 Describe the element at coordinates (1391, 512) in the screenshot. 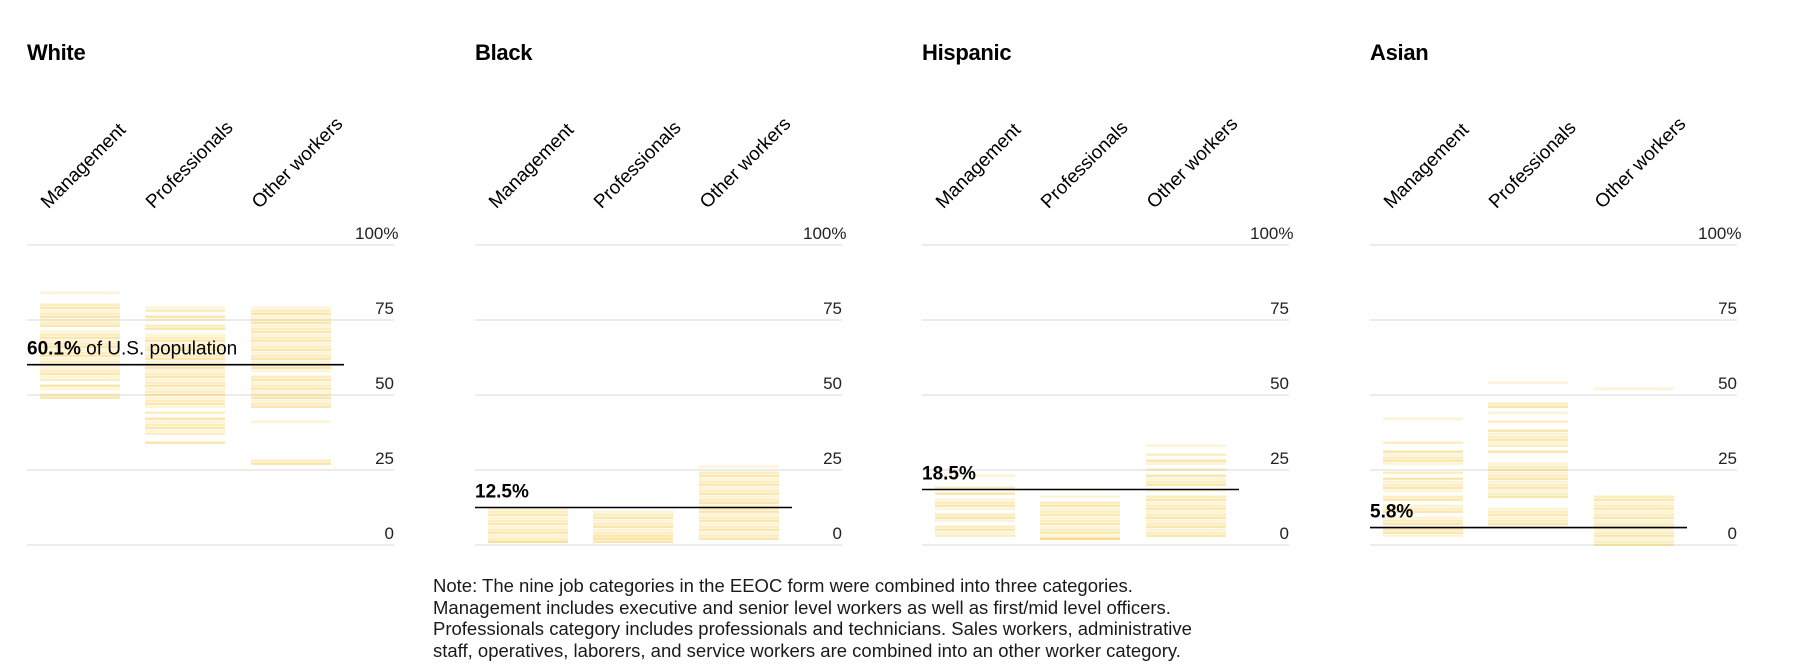

I see `reference-value: 5.8%` at that location.